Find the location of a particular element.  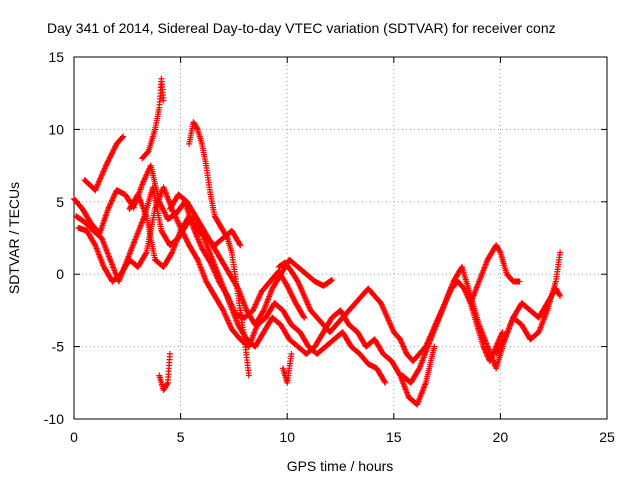

y-tick-label: 0 is located at coordinates (60, 274).